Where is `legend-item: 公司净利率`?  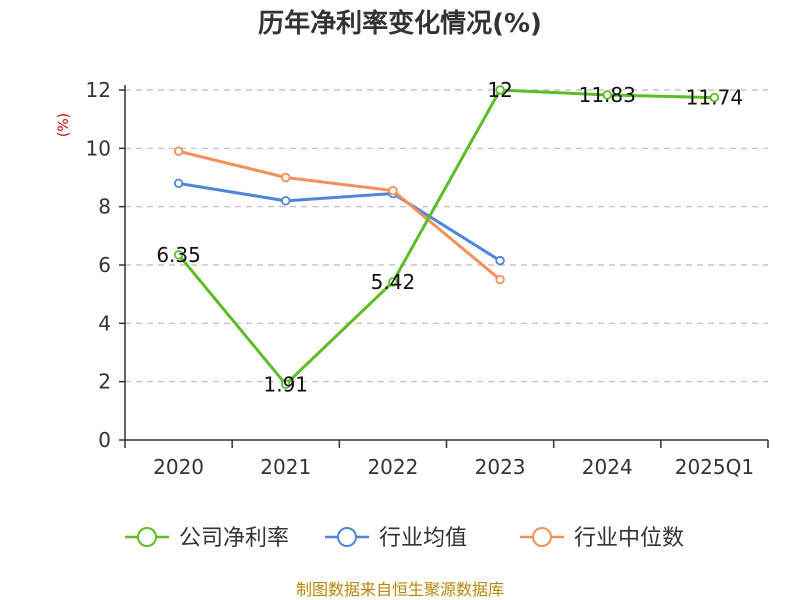 legend-item: 公司净利率 is located at coordinates (207, 538).